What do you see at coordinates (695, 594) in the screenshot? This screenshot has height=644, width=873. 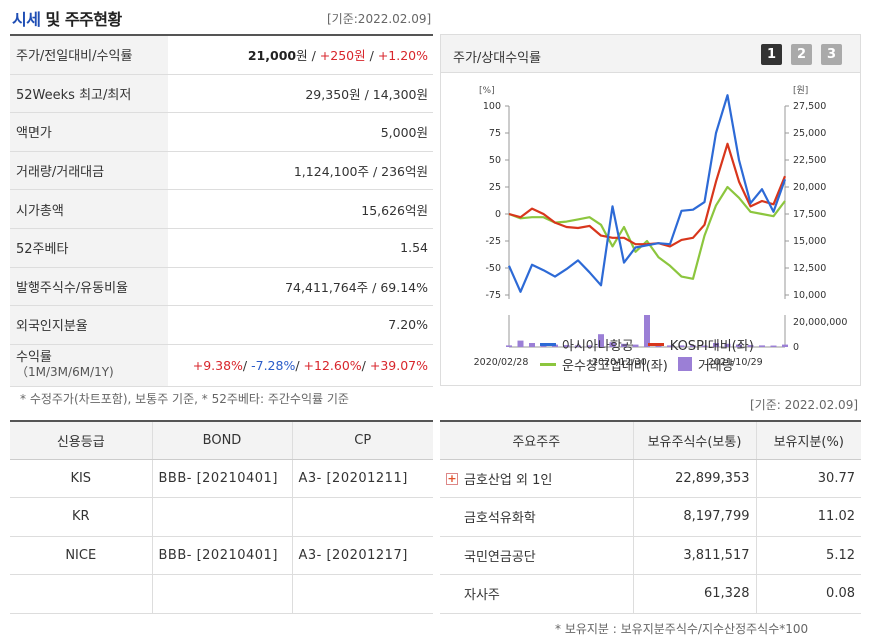 I see `shares-cell: 61,328` at bounding box center [695, 594].